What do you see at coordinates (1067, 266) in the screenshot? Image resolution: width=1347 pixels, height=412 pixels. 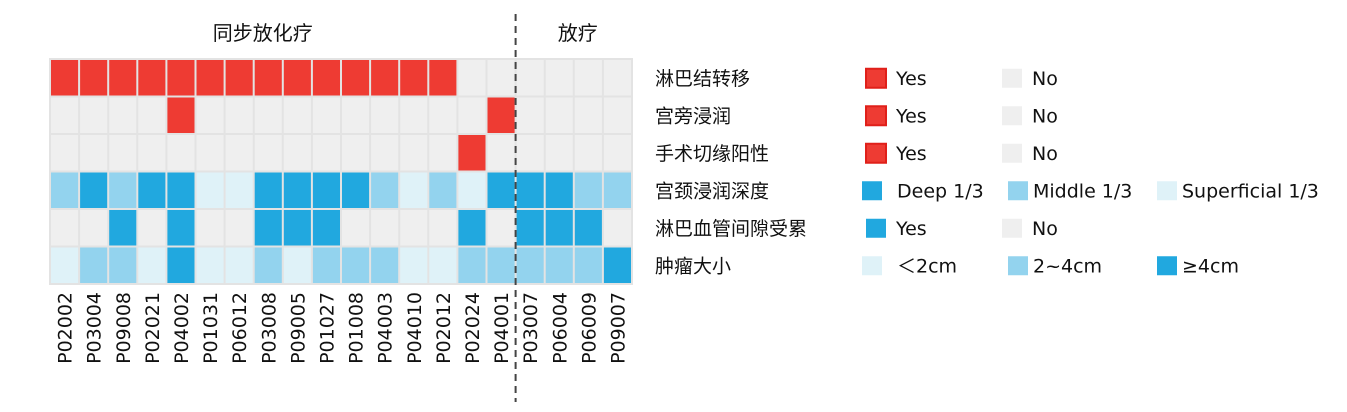 I see `legend-label: 2~4cm` at bounding box center [1067, 266].